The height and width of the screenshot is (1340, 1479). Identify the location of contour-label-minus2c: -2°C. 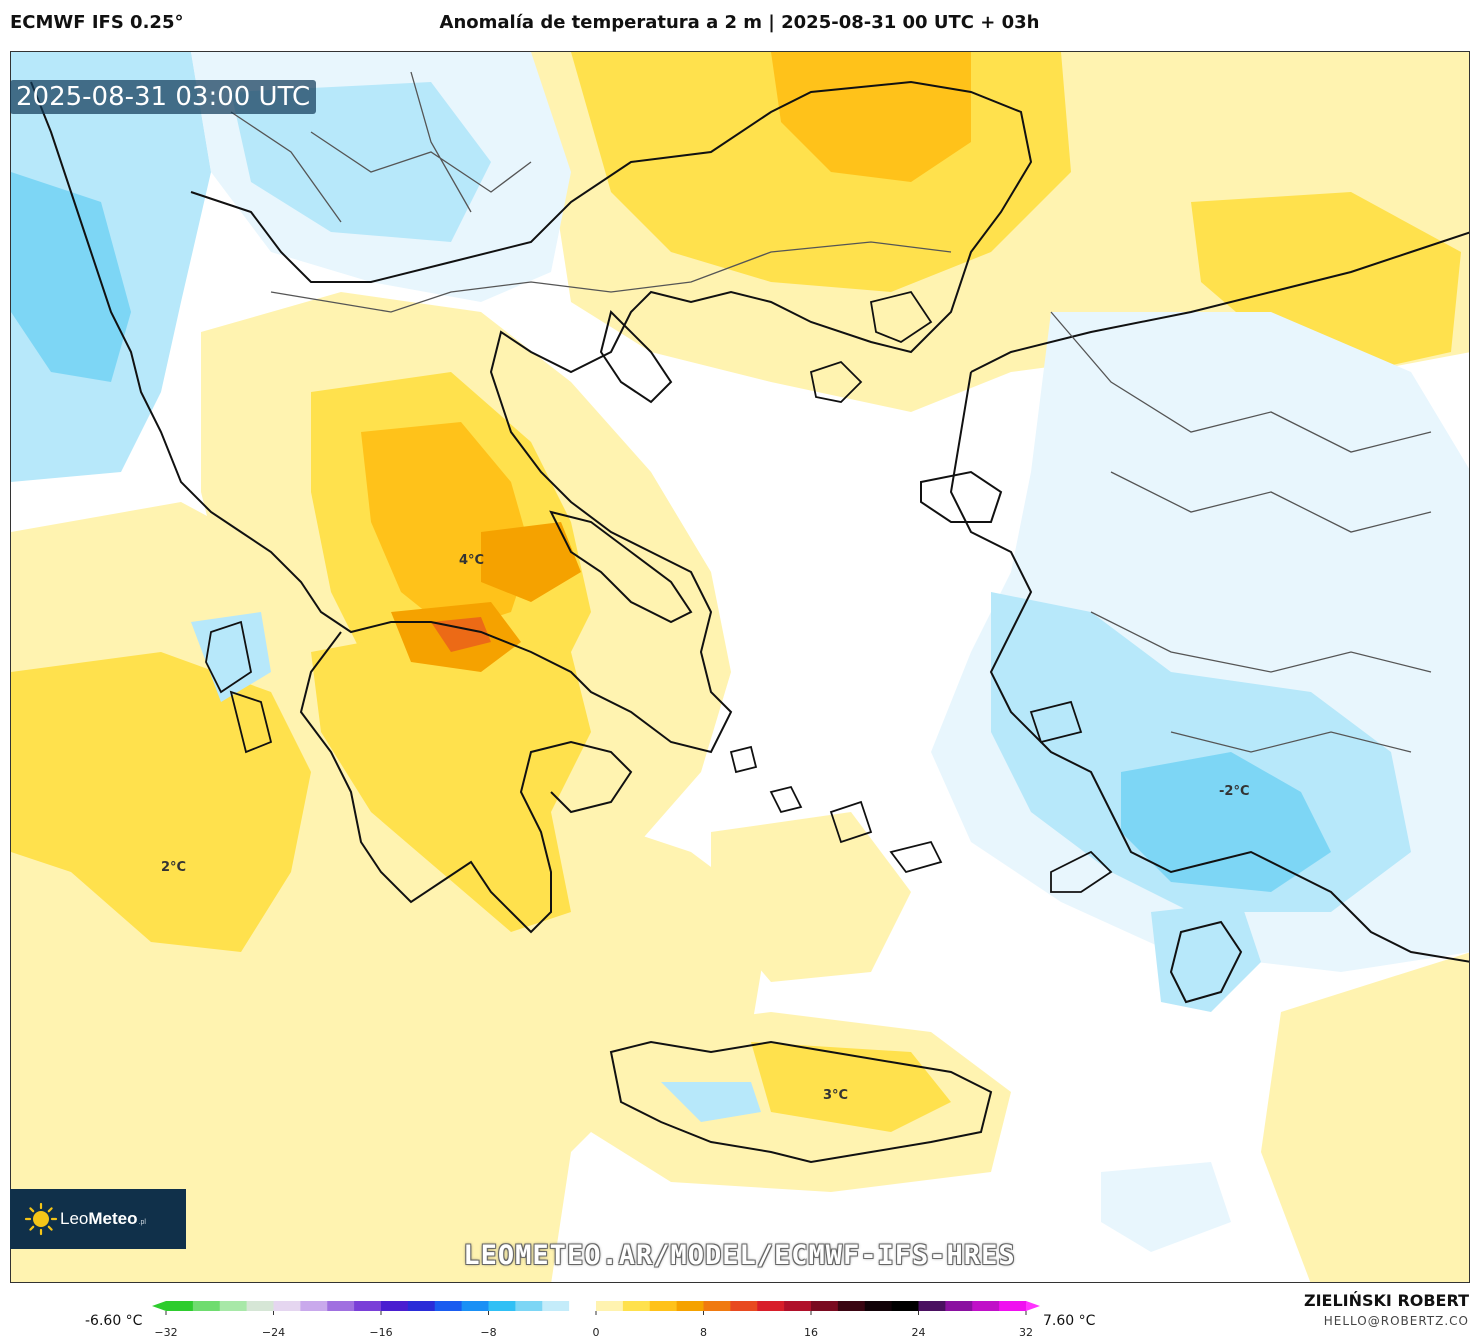
(1234, 791).